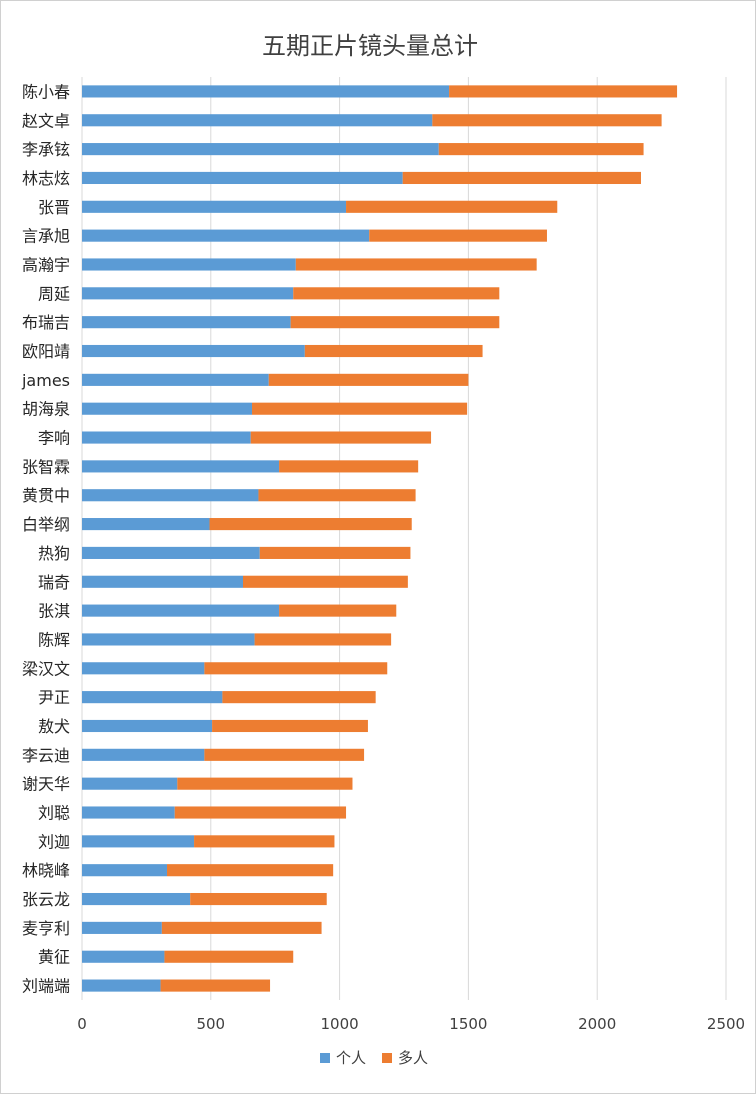 The height and width of the screenshot is (1094, 756). Describe the element at coordinates (46, 870) in the screenshot. I see `category-label: 林晓峰` at that location.